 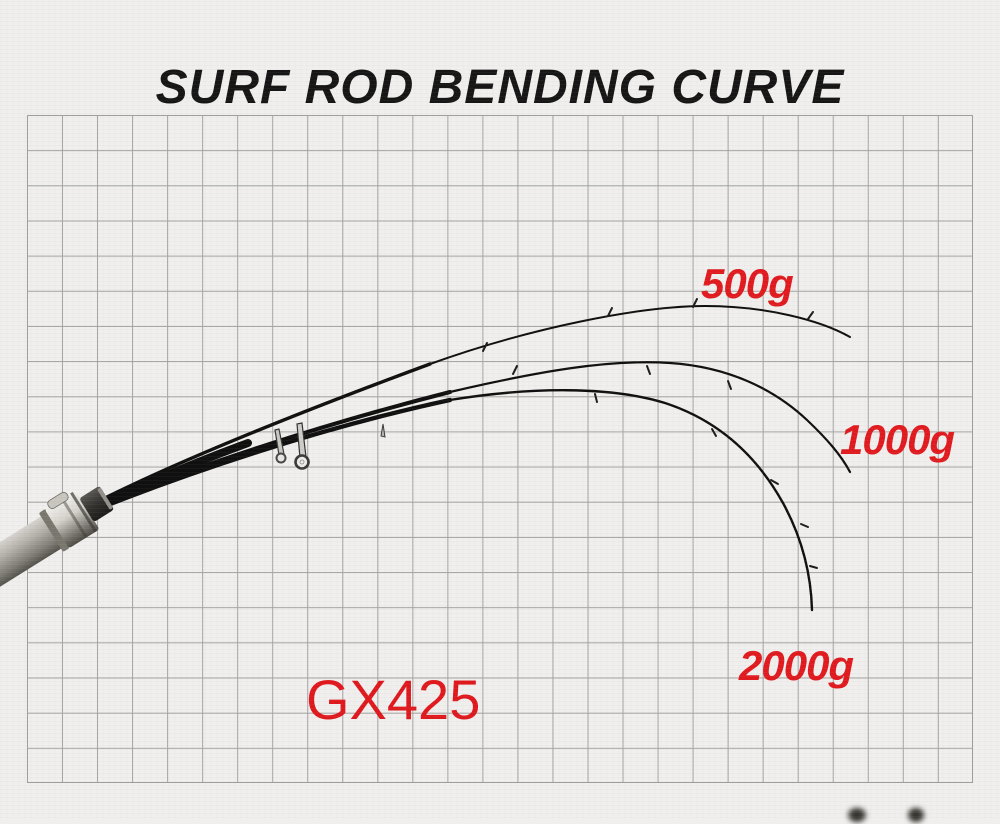 I want to click on load-label-500g: 500g, so click(x=747, y=283).